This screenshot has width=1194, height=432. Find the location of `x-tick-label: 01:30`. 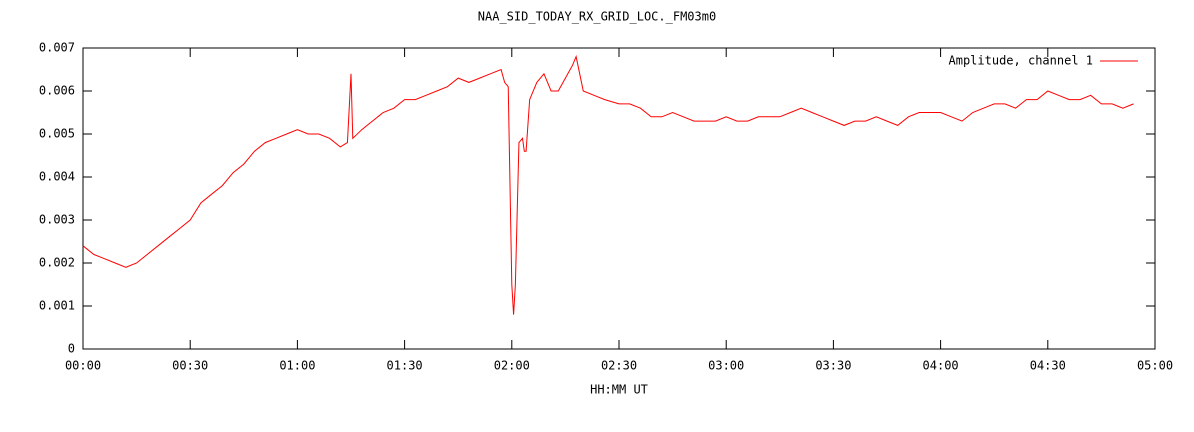

x-tick-label: 01:30 is located at coordinates (405, 366).